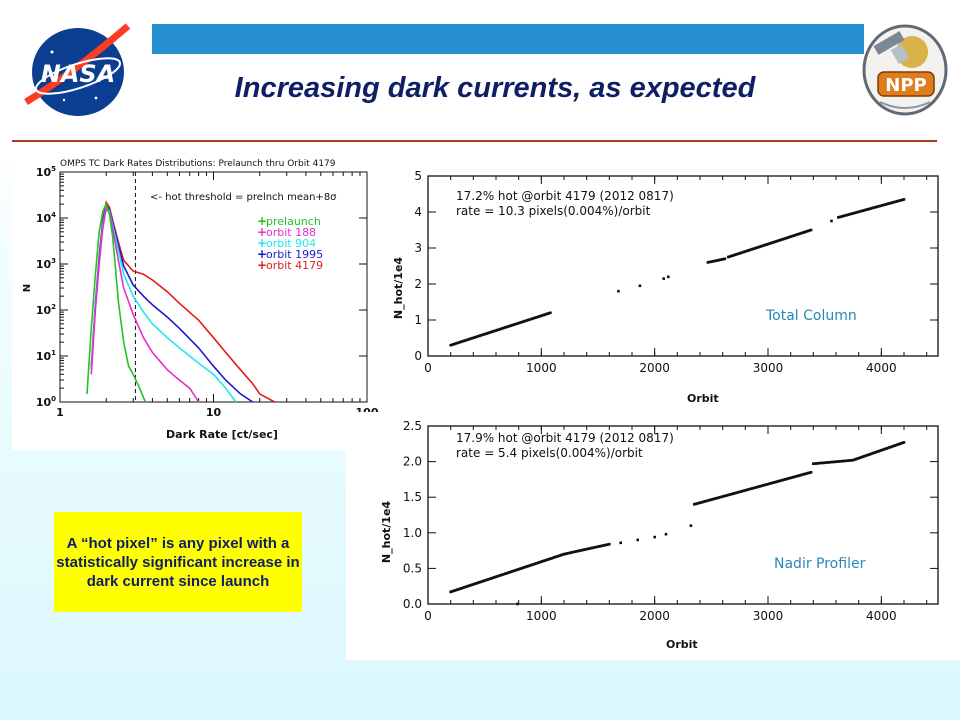 This screenshot has width=960, height=720. I want to click on tc-annotation-1: 17.2% hot @orbit 4179 (2012 0817), so click(565, 196).